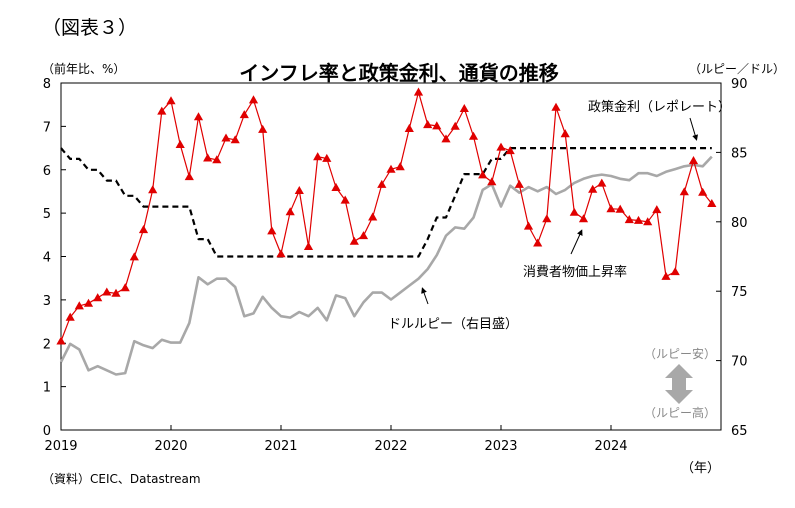 This screenshot has height=508, width=795. I want to click on right-axis-unit: （ルピー／ドル）, so click(737, 69).